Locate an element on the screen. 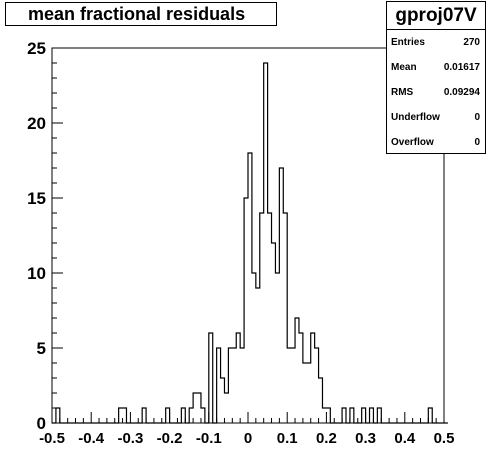 This screenshot has width=496, height=472. y-tick-label: 25 is located at coordinates (36, 48).